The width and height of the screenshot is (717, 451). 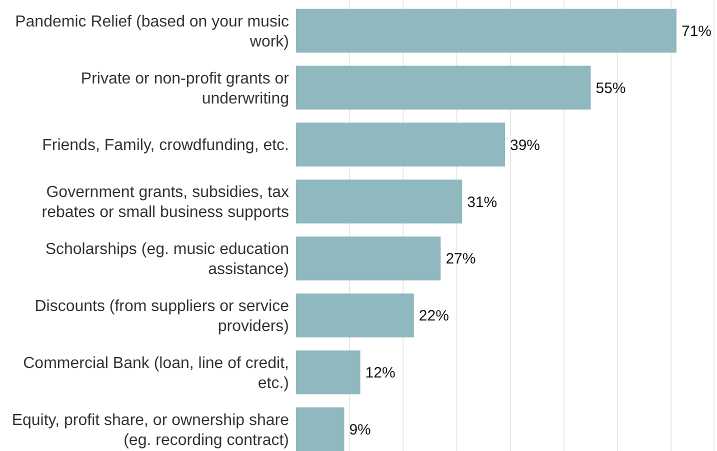 I want to click on data-label: 12%, so click(x=380, y=373).